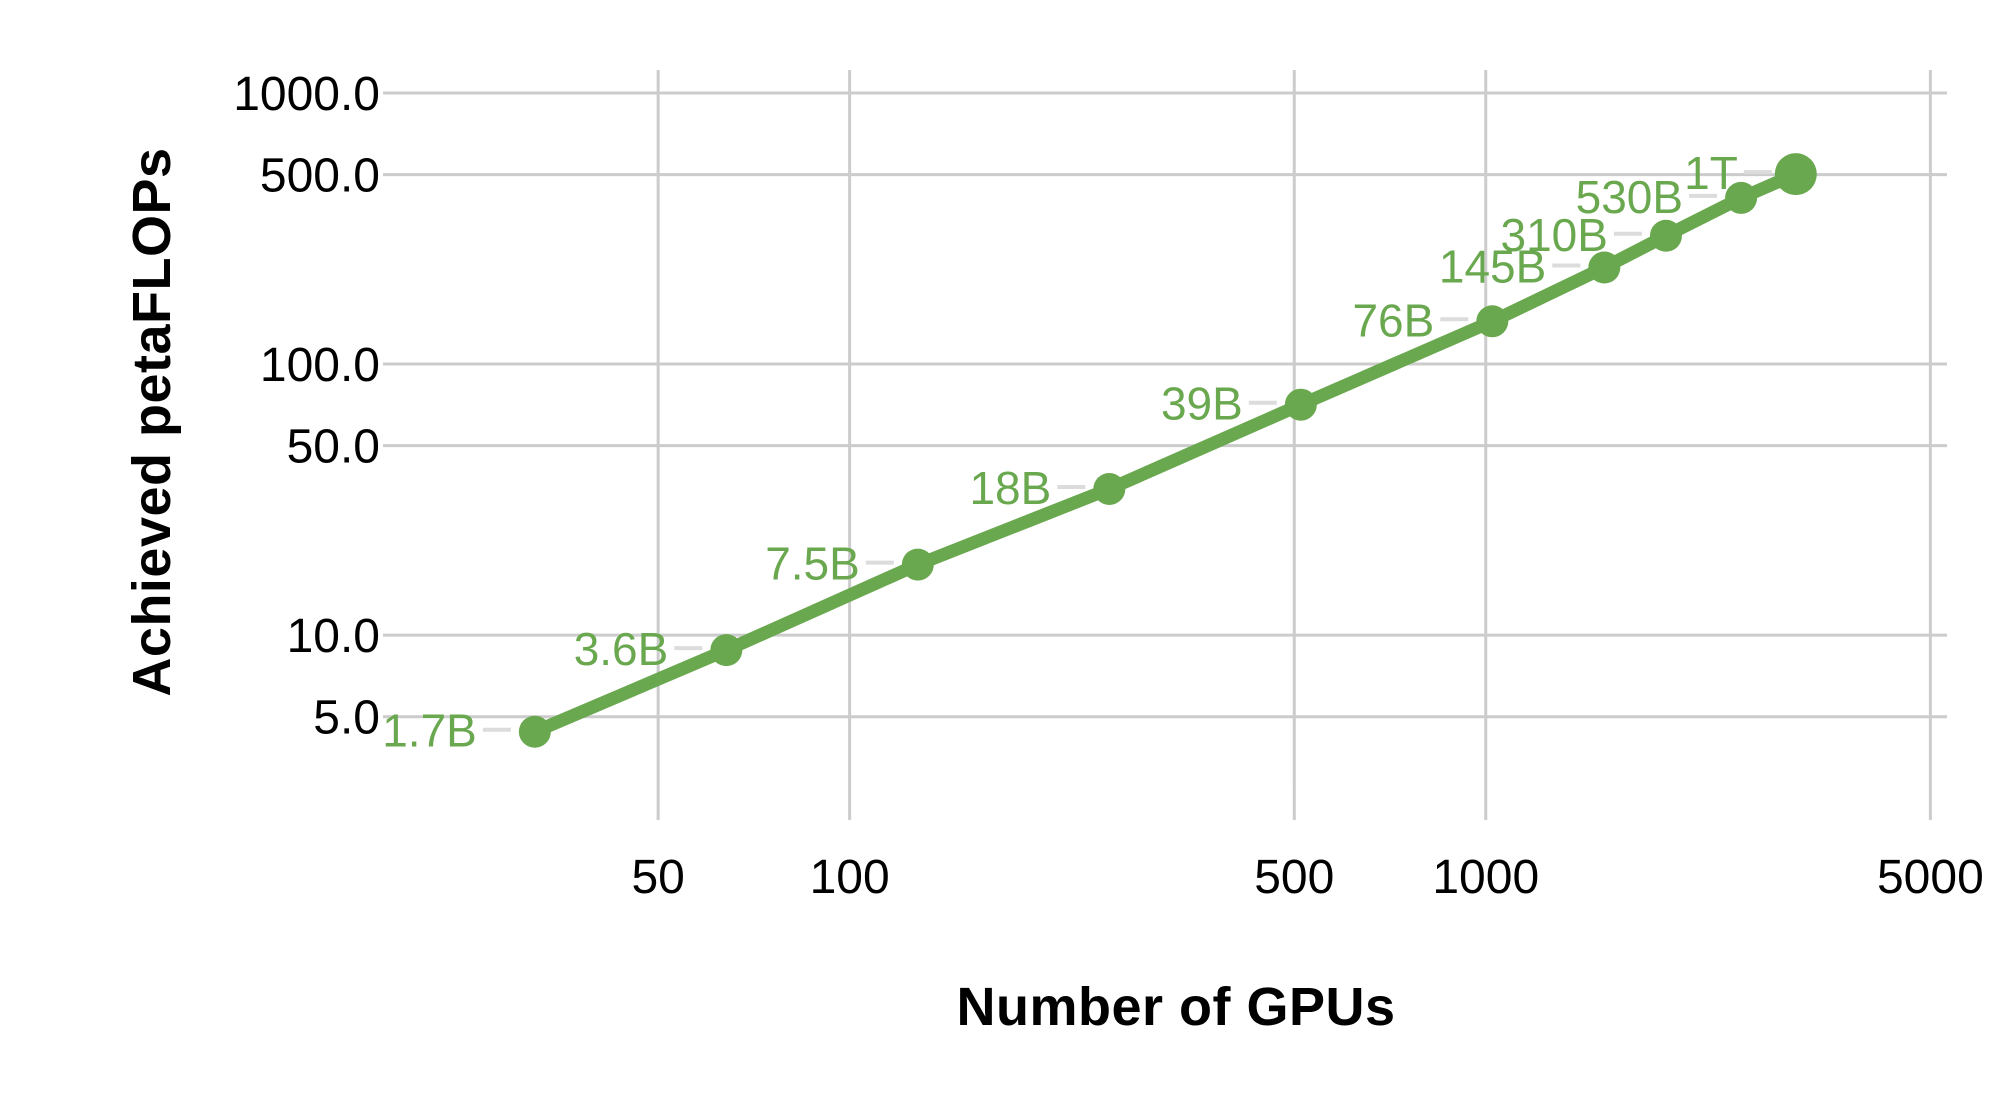 Image resolution: width=2002 pixels, height=1100 pixels. What do you see at coordinates (657, 877) in the screenshot?
I see `x-tick-label: 50` at bounding box center [657, 877].